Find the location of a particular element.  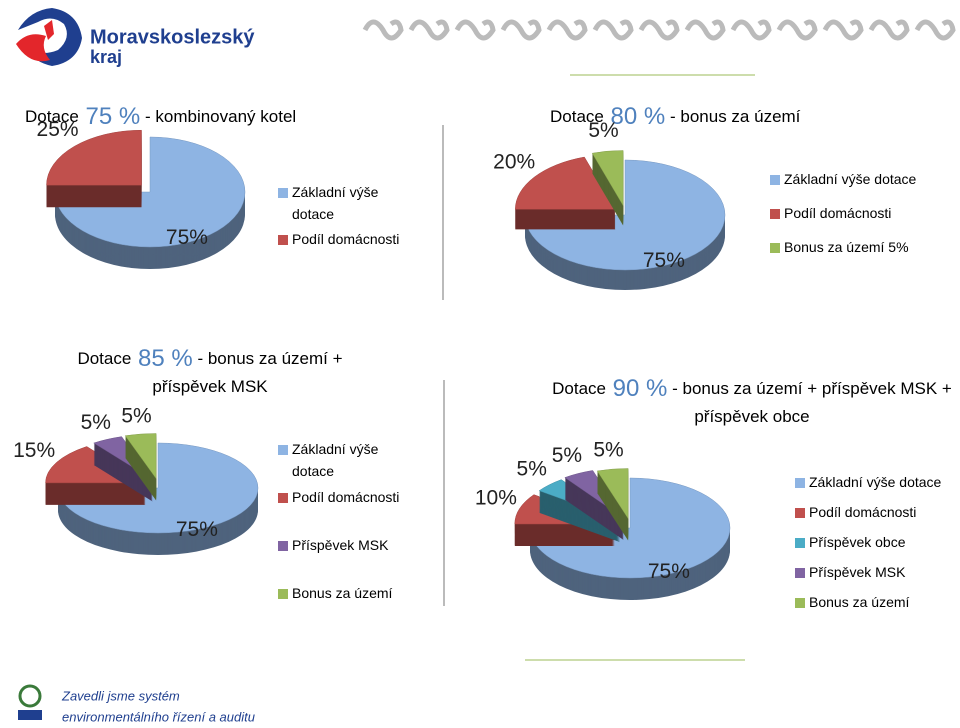

legend-label: Příspěvek obce is located at coordinates (857, 542).